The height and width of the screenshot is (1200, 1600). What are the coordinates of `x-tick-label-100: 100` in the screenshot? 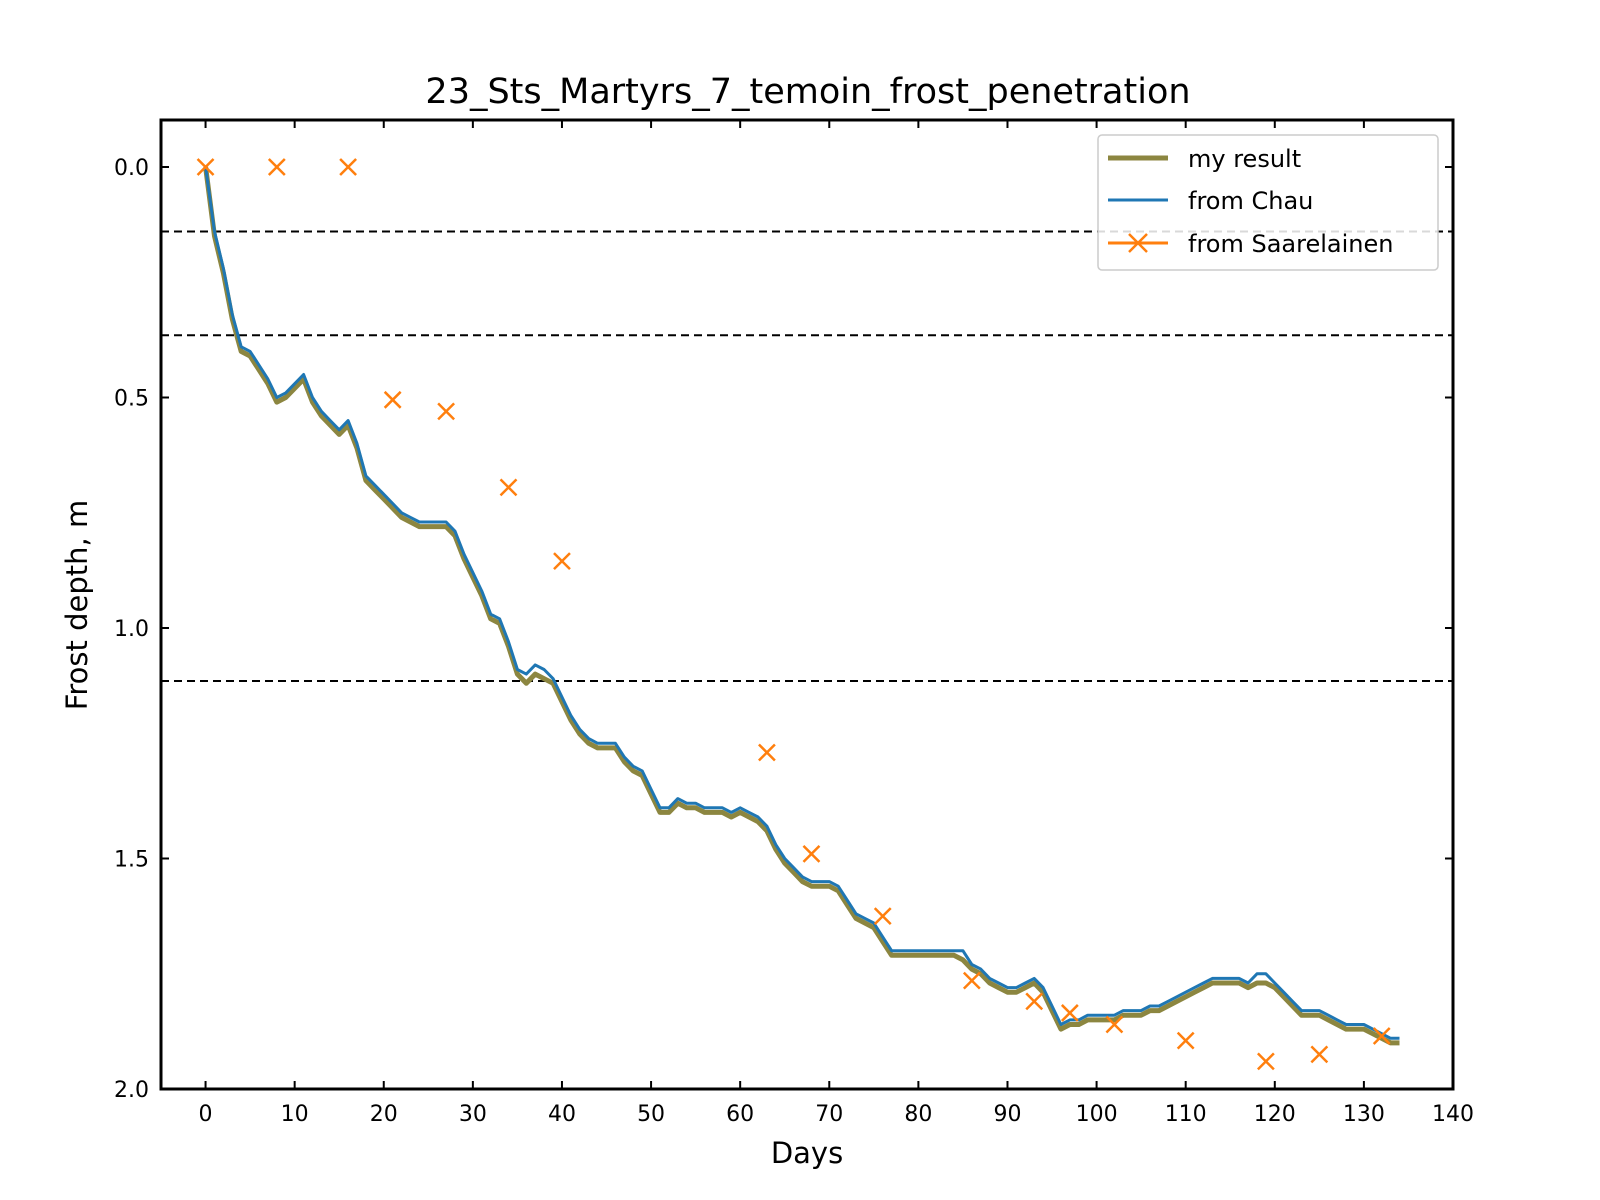 It's located at (1097, 1114).